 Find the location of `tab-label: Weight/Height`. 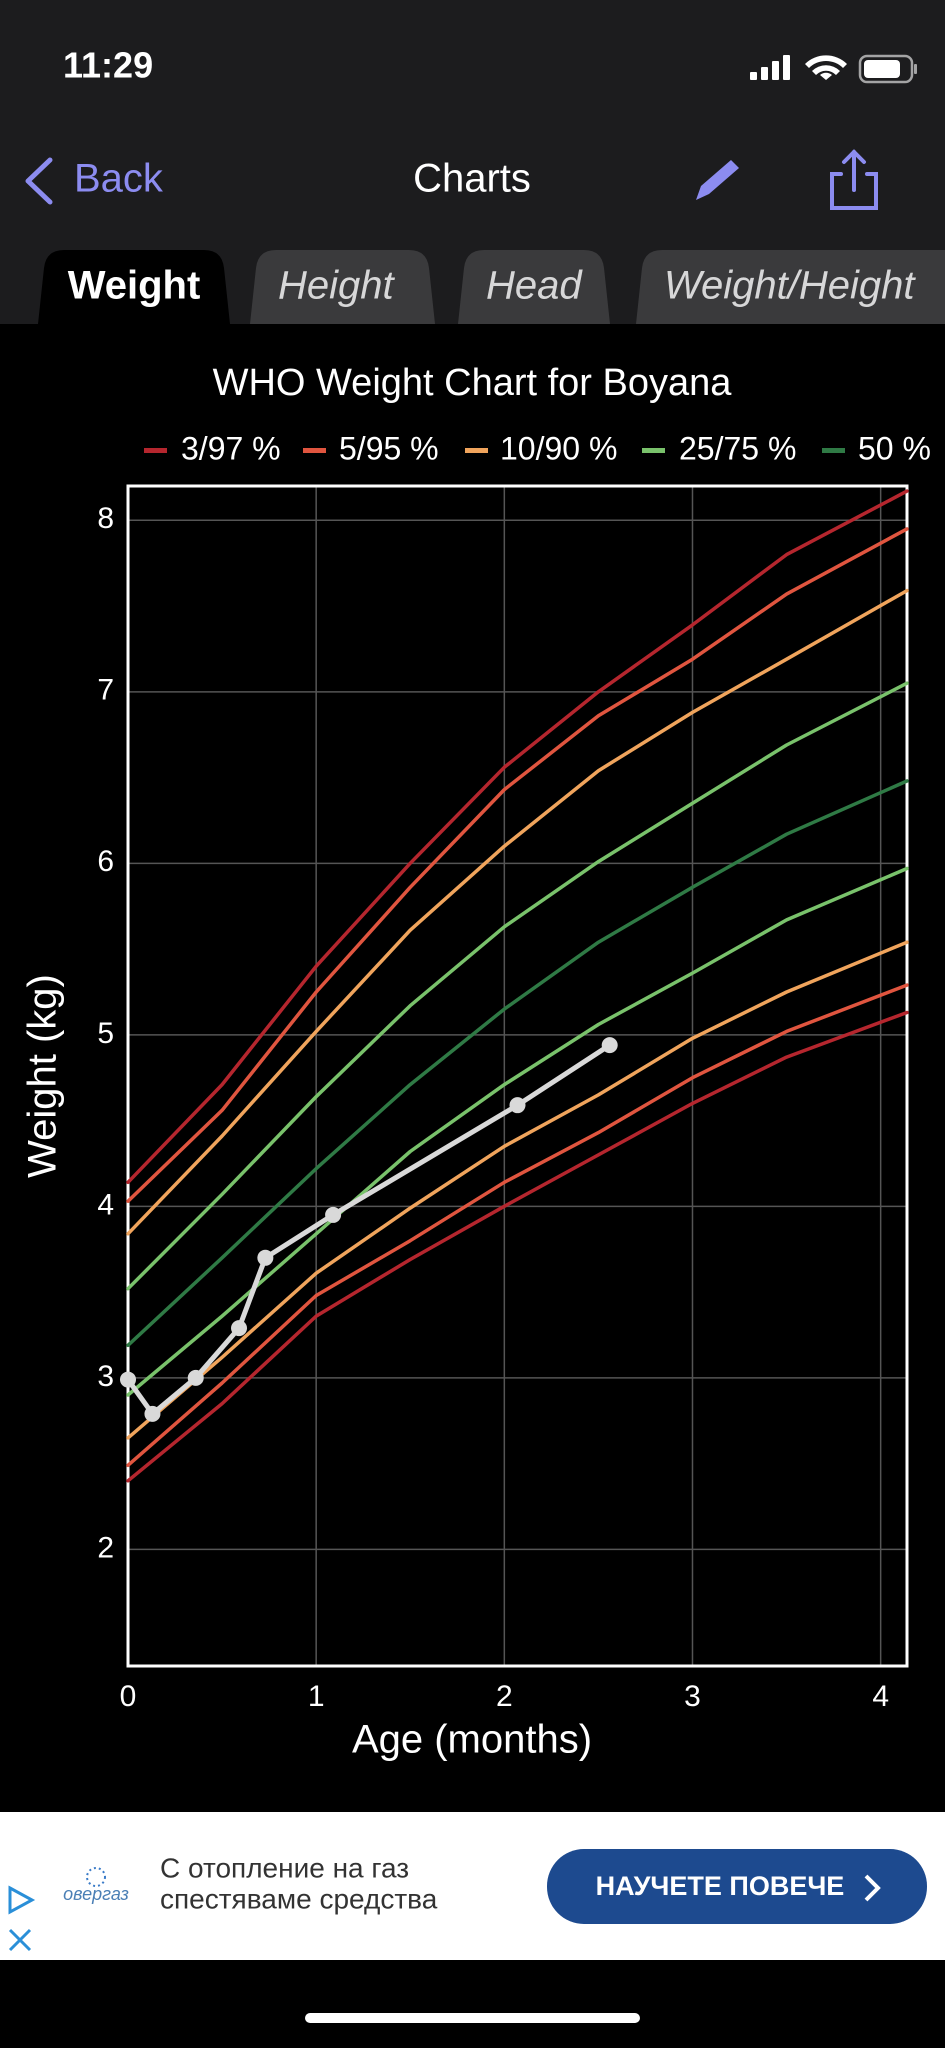

tab-label: Weight/Height is located at coordinates (790, 286).